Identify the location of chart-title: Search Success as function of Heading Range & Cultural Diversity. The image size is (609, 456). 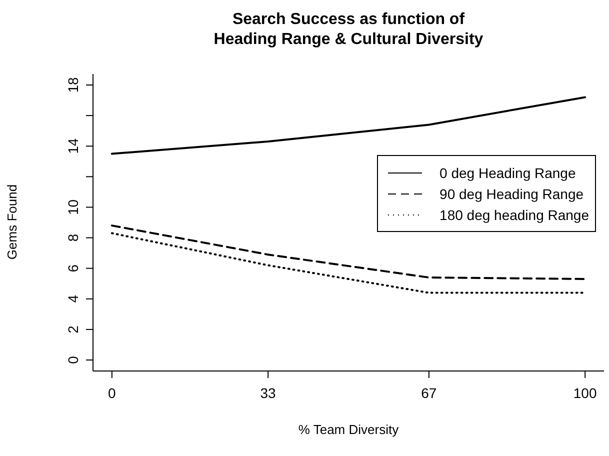
(348, 30).